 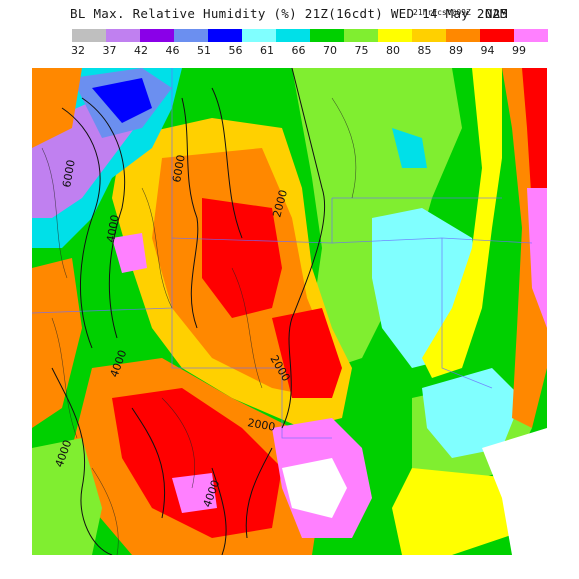 What do you see at coordinates (78, 50) in the screenshot?
I see `legend-tick-label: 32` at bounding box center [78, 50].